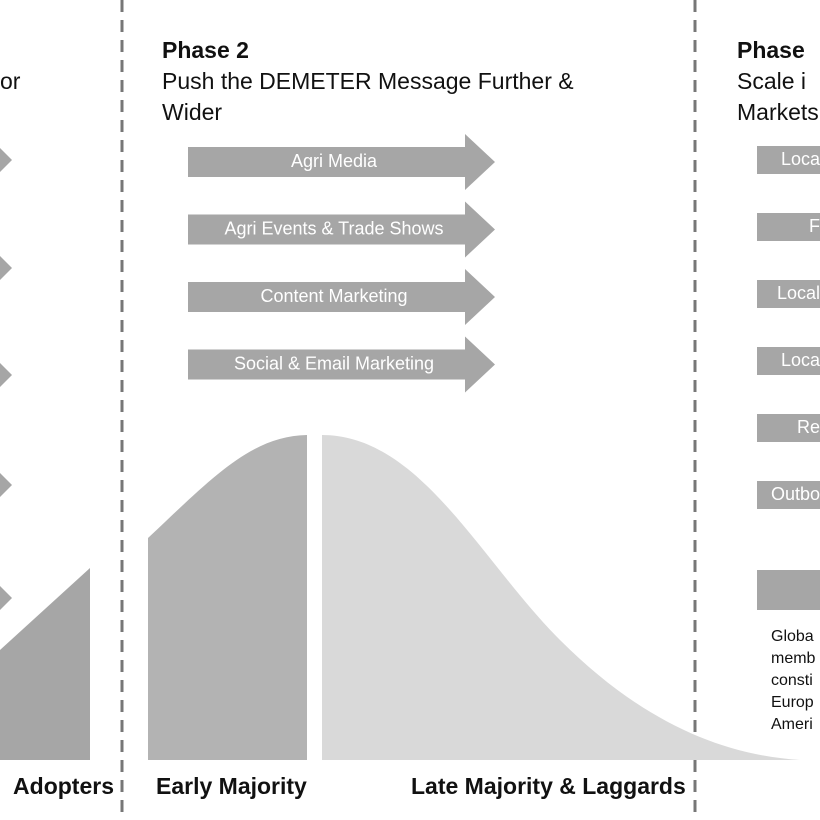  Describe the element at coordinates (192, 112) in the screenshot. I see `subtitle: Wider` at that location.